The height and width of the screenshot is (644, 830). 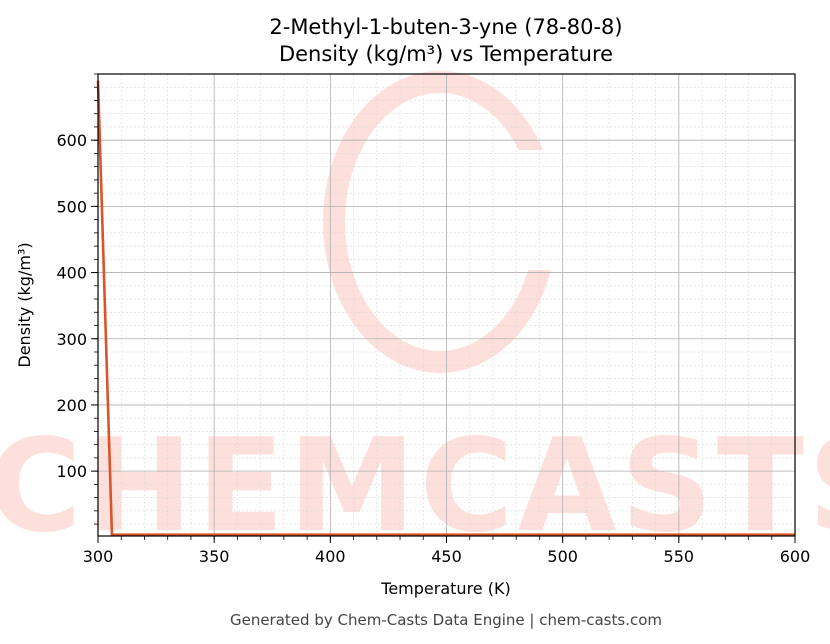 What do you see at coordinates (71, 206) in the screenshot?
I see `y-tick-label: 500` at bounding box center [71, 206].